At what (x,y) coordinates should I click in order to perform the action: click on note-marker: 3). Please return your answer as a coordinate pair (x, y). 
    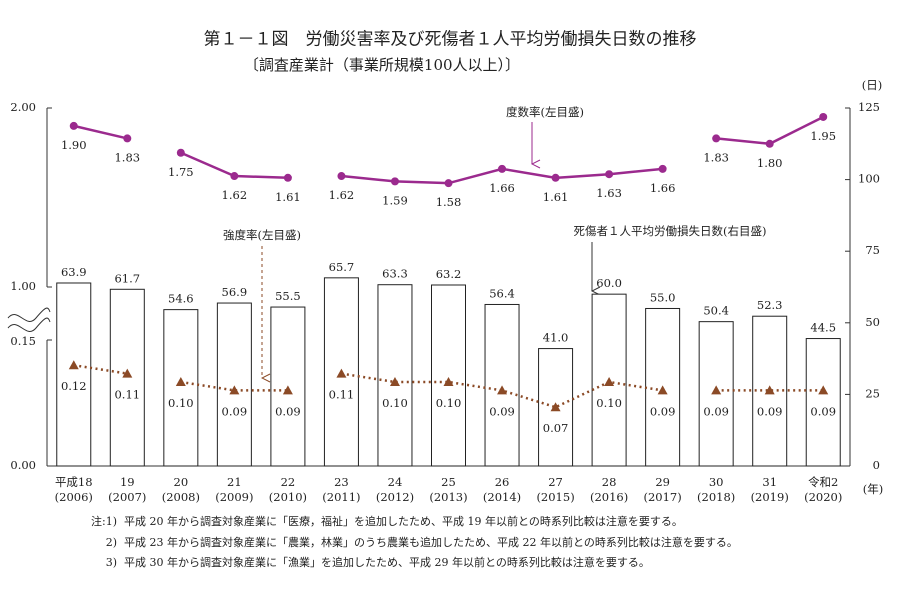
    Looking at the image, I should click on (111, 562).